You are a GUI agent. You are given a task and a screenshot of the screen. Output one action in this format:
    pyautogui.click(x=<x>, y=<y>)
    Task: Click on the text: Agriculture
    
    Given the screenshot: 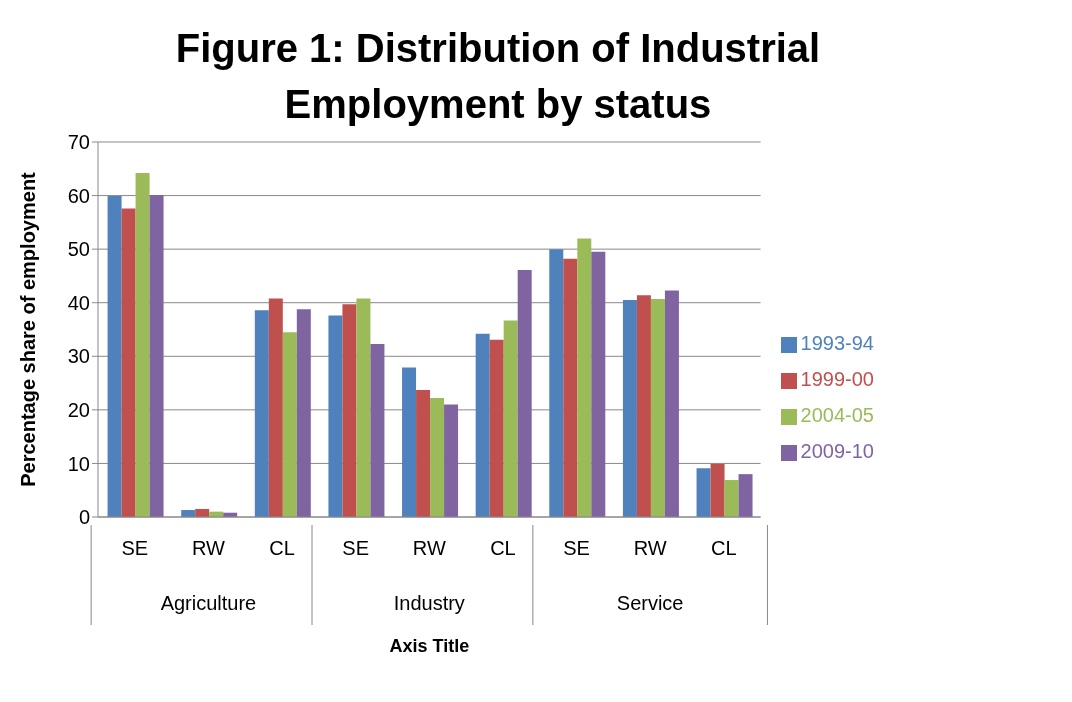 What is the action you would take?
    pyautogui.click(x=208, y=603)
    